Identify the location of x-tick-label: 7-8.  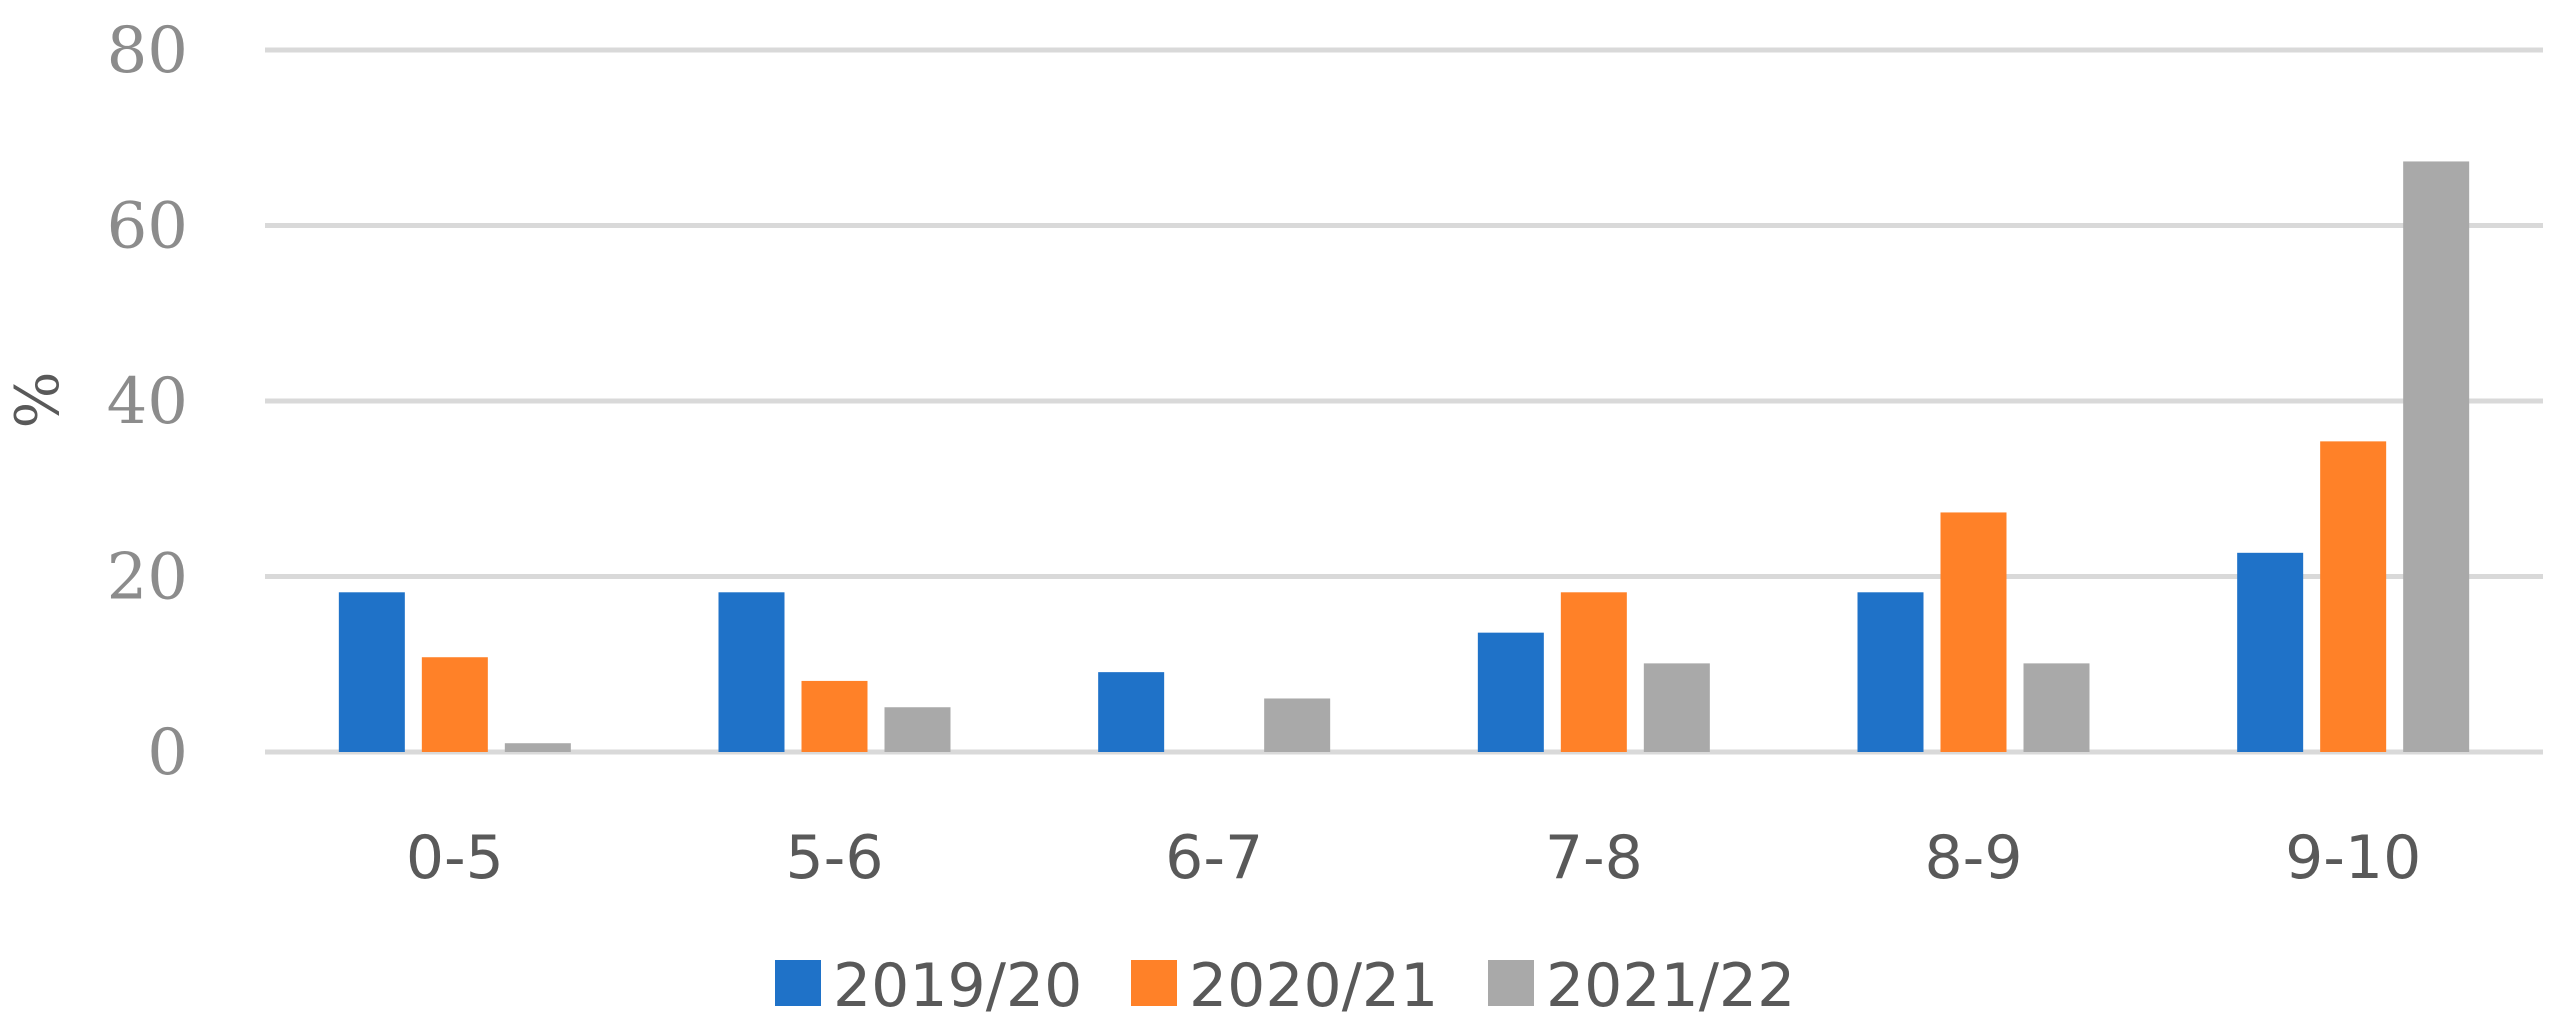
(1594, 858).